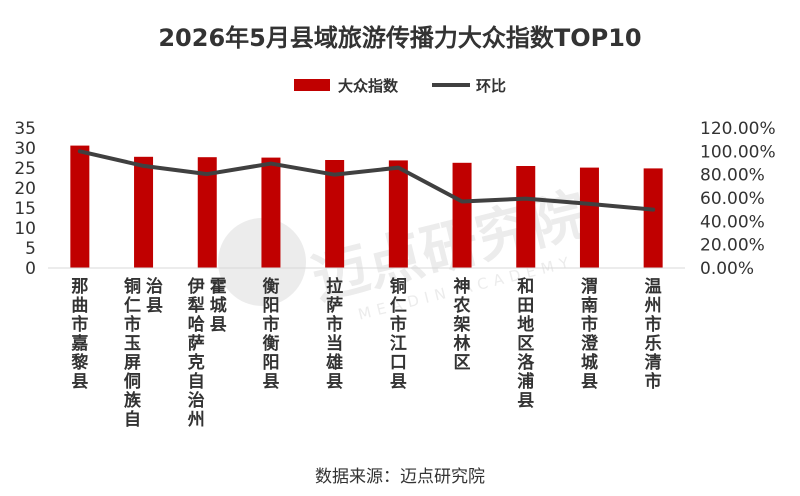 The image size is (800, 496). What do you see at coordinates (400, 477) in the screenshot?
I see `source-note: 数据来源：迈点研究院` at bounding box center [400, 477].